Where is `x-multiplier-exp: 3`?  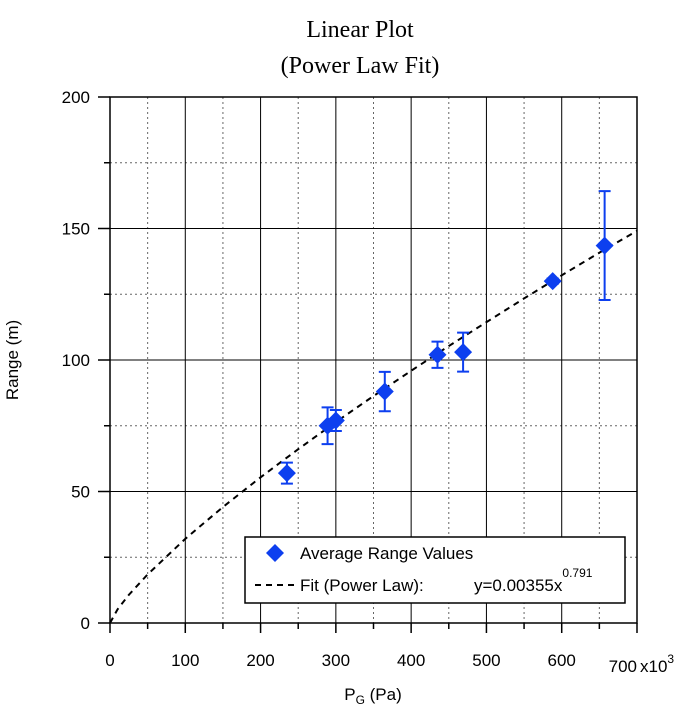
x-multiplier-exp: 3 is located at coordinates (670, 659).